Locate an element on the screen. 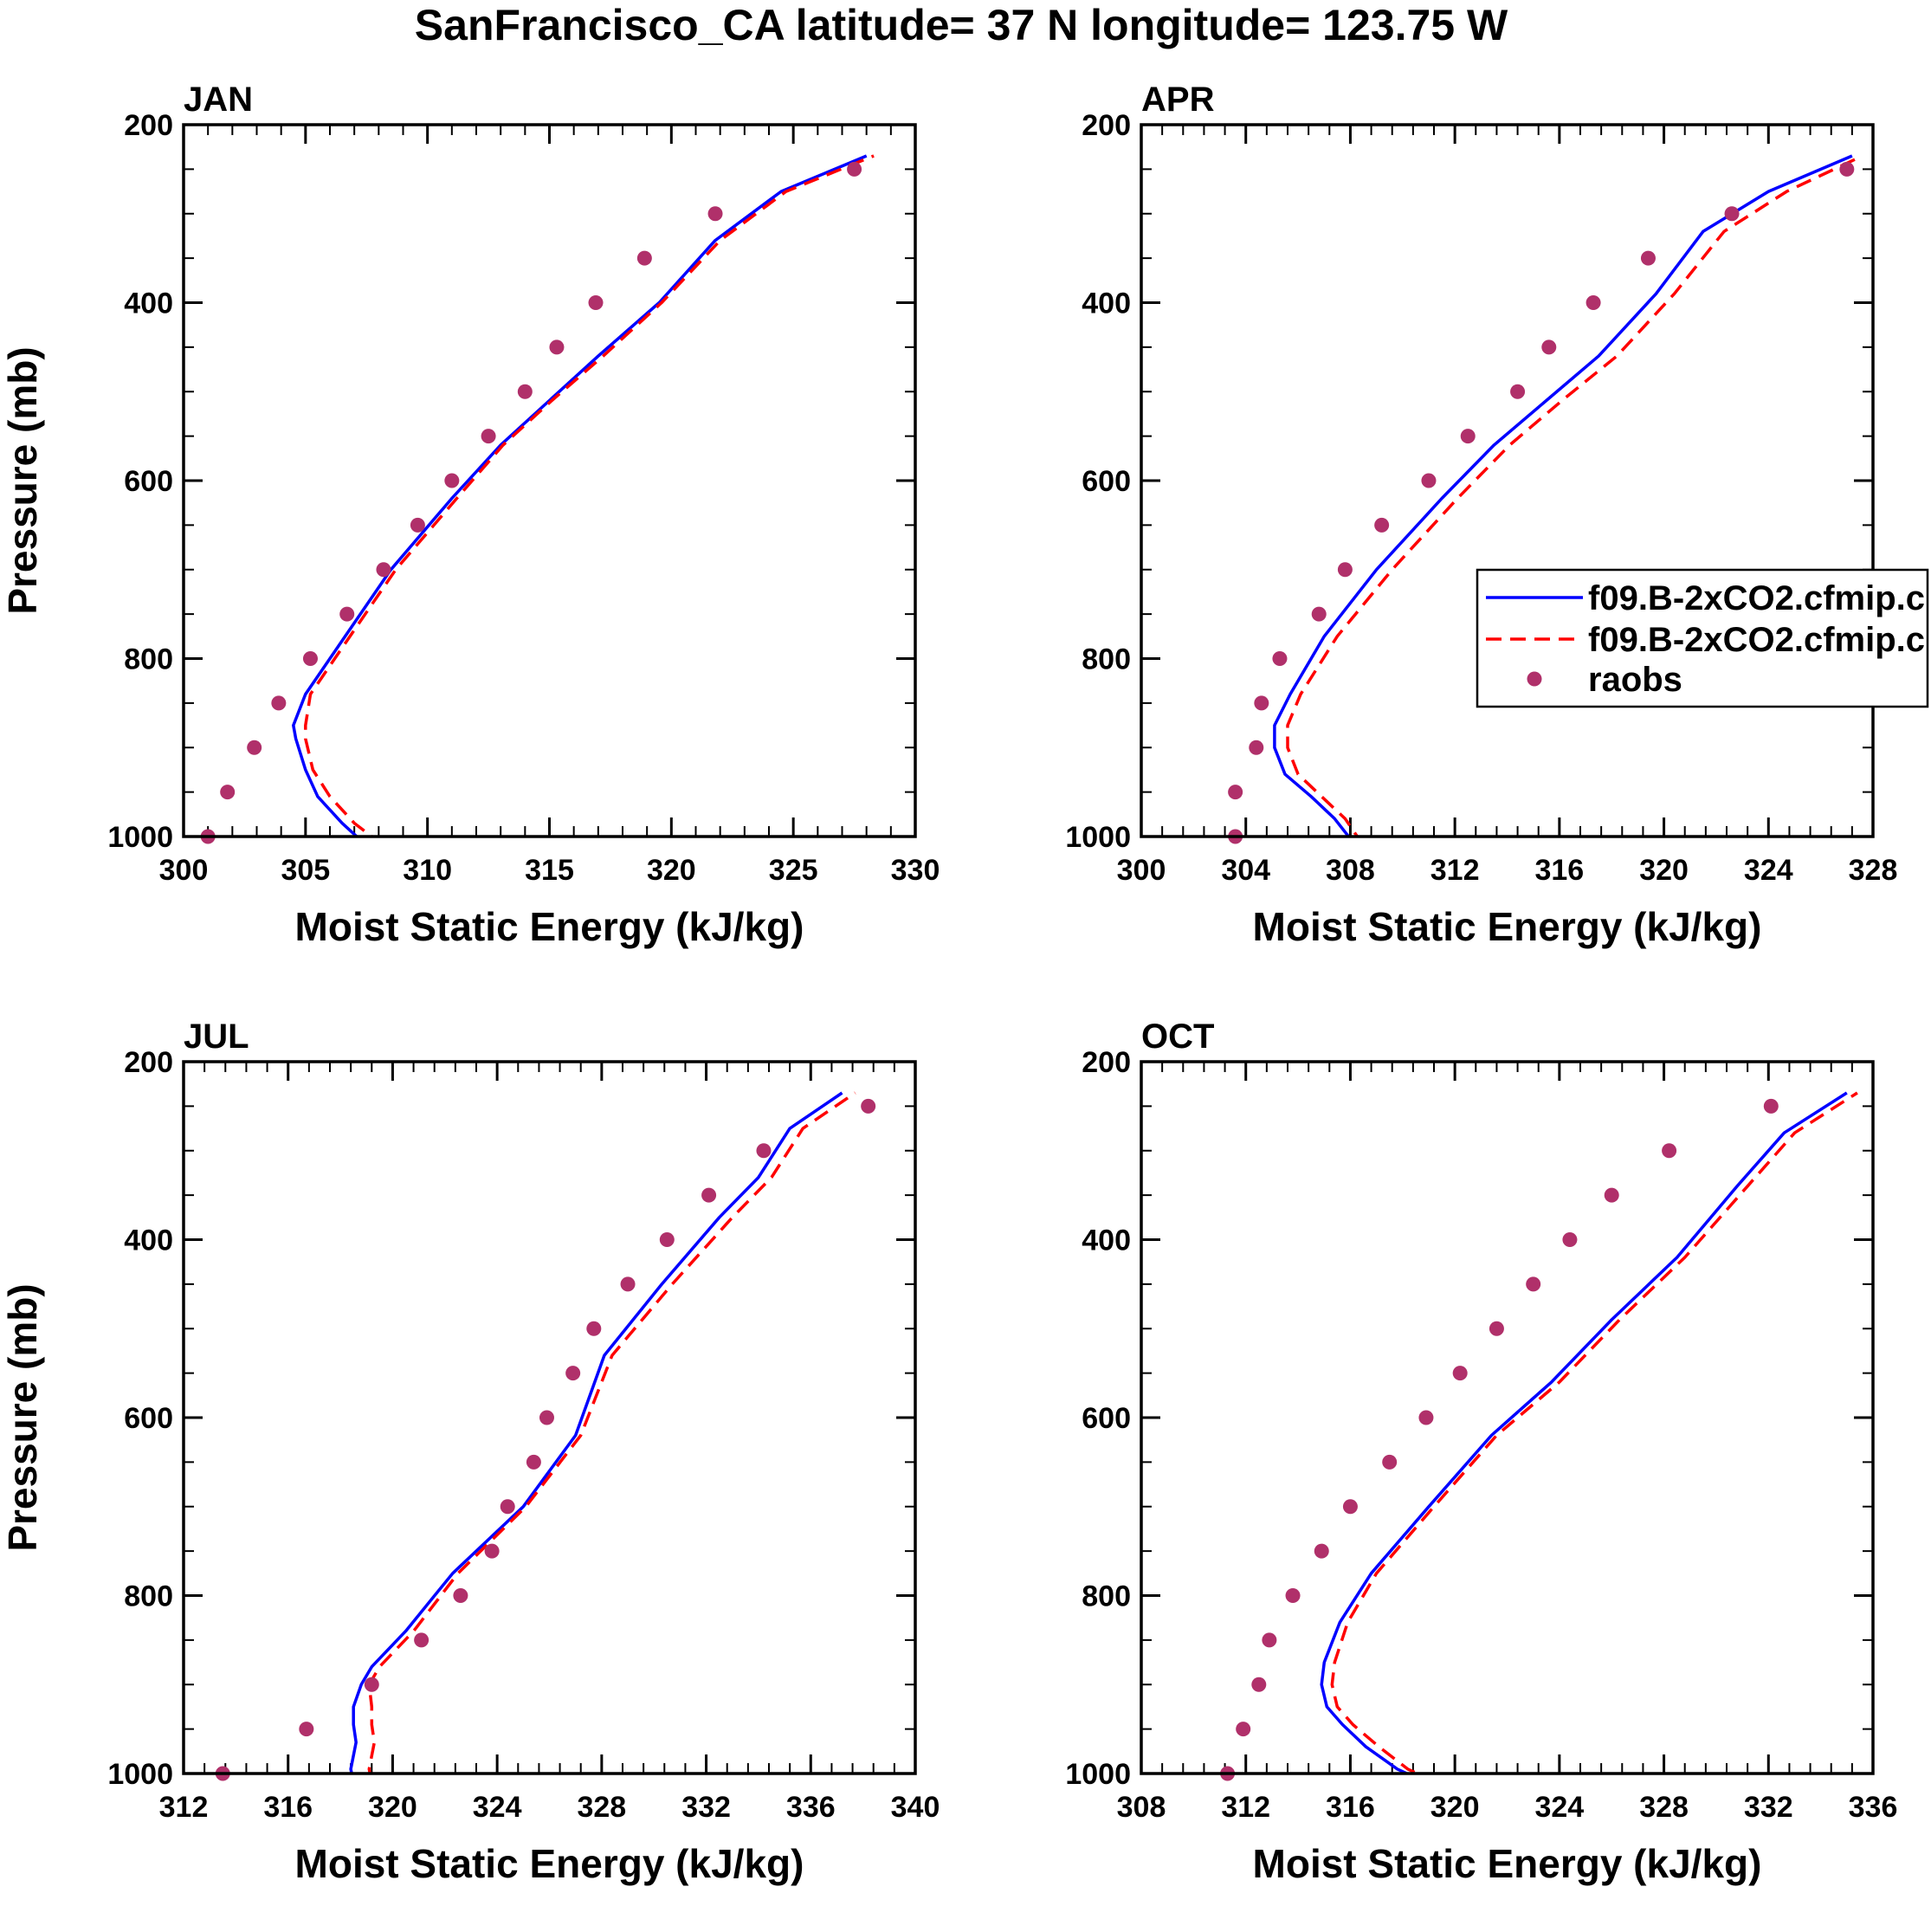 The image size is (1931, 1932). series-dashed-line is located at coordinates (1574, 495).